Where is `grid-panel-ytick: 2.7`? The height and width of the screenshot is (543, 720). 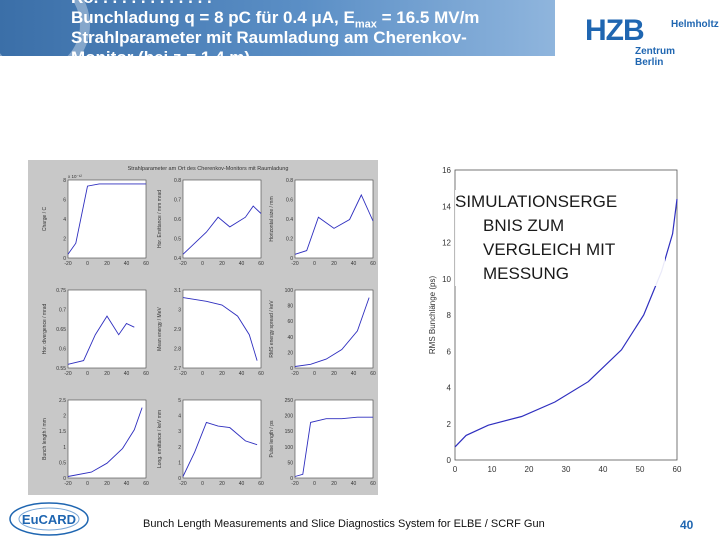
grid-panel-ytick: 2.7 is located at coordinates (177, 369).